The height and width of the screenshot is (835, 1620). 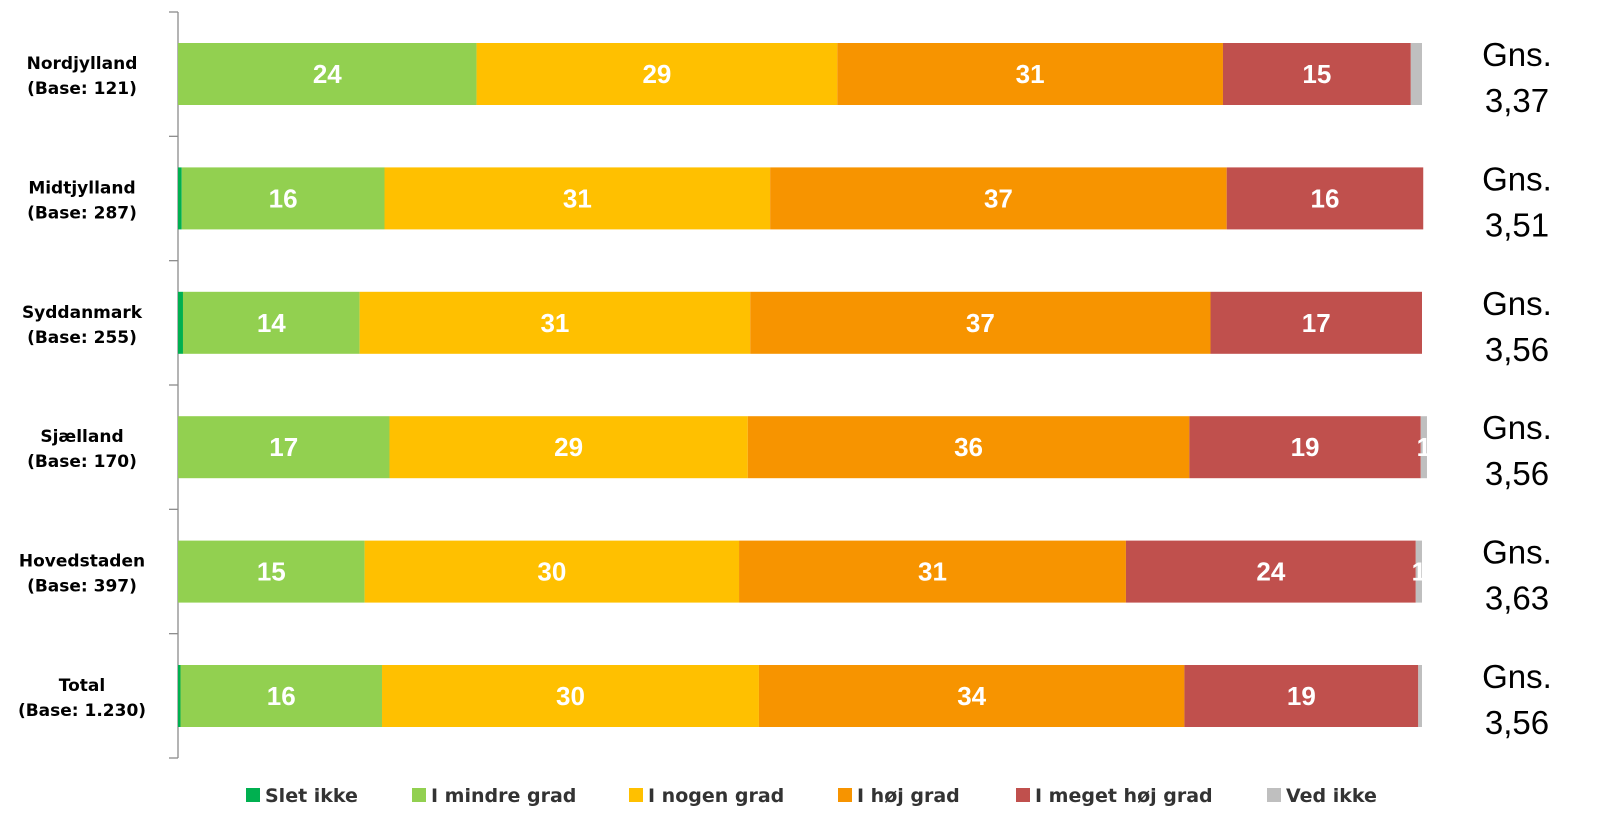 I want to click on category-name: Nordjylland, so click(x=82, y=64).